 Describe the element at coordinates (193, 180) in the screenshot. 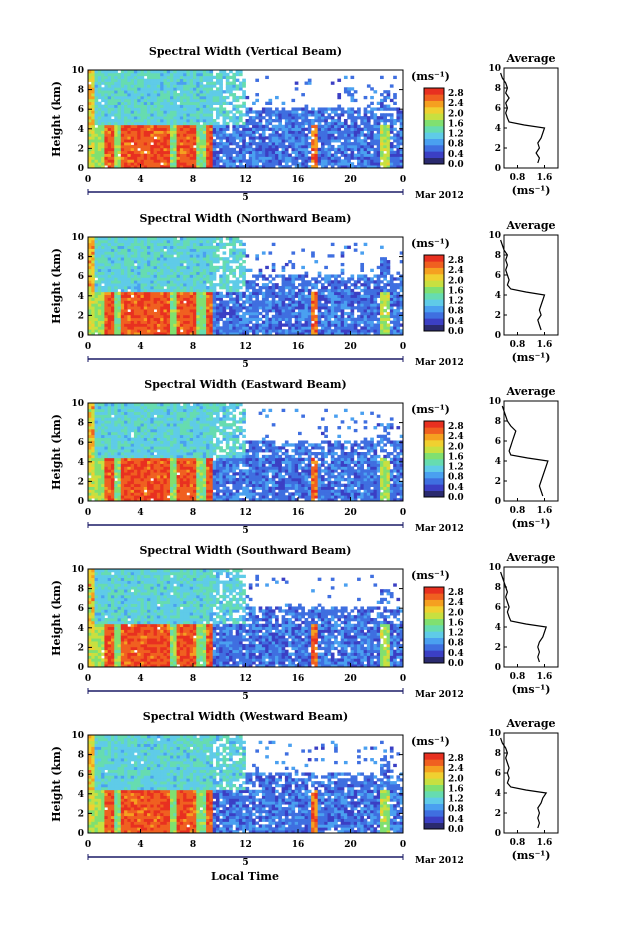

I see `x-tick-label: 8` at that location.